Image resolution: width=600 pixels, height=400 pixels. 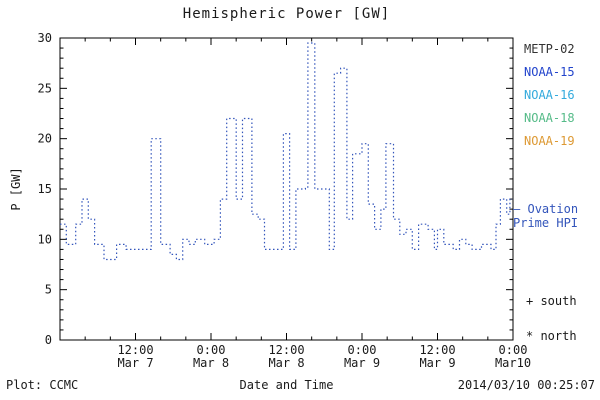 I want to click on plot-title: Hemispheric Power [GW], so click(x=286, y=14).